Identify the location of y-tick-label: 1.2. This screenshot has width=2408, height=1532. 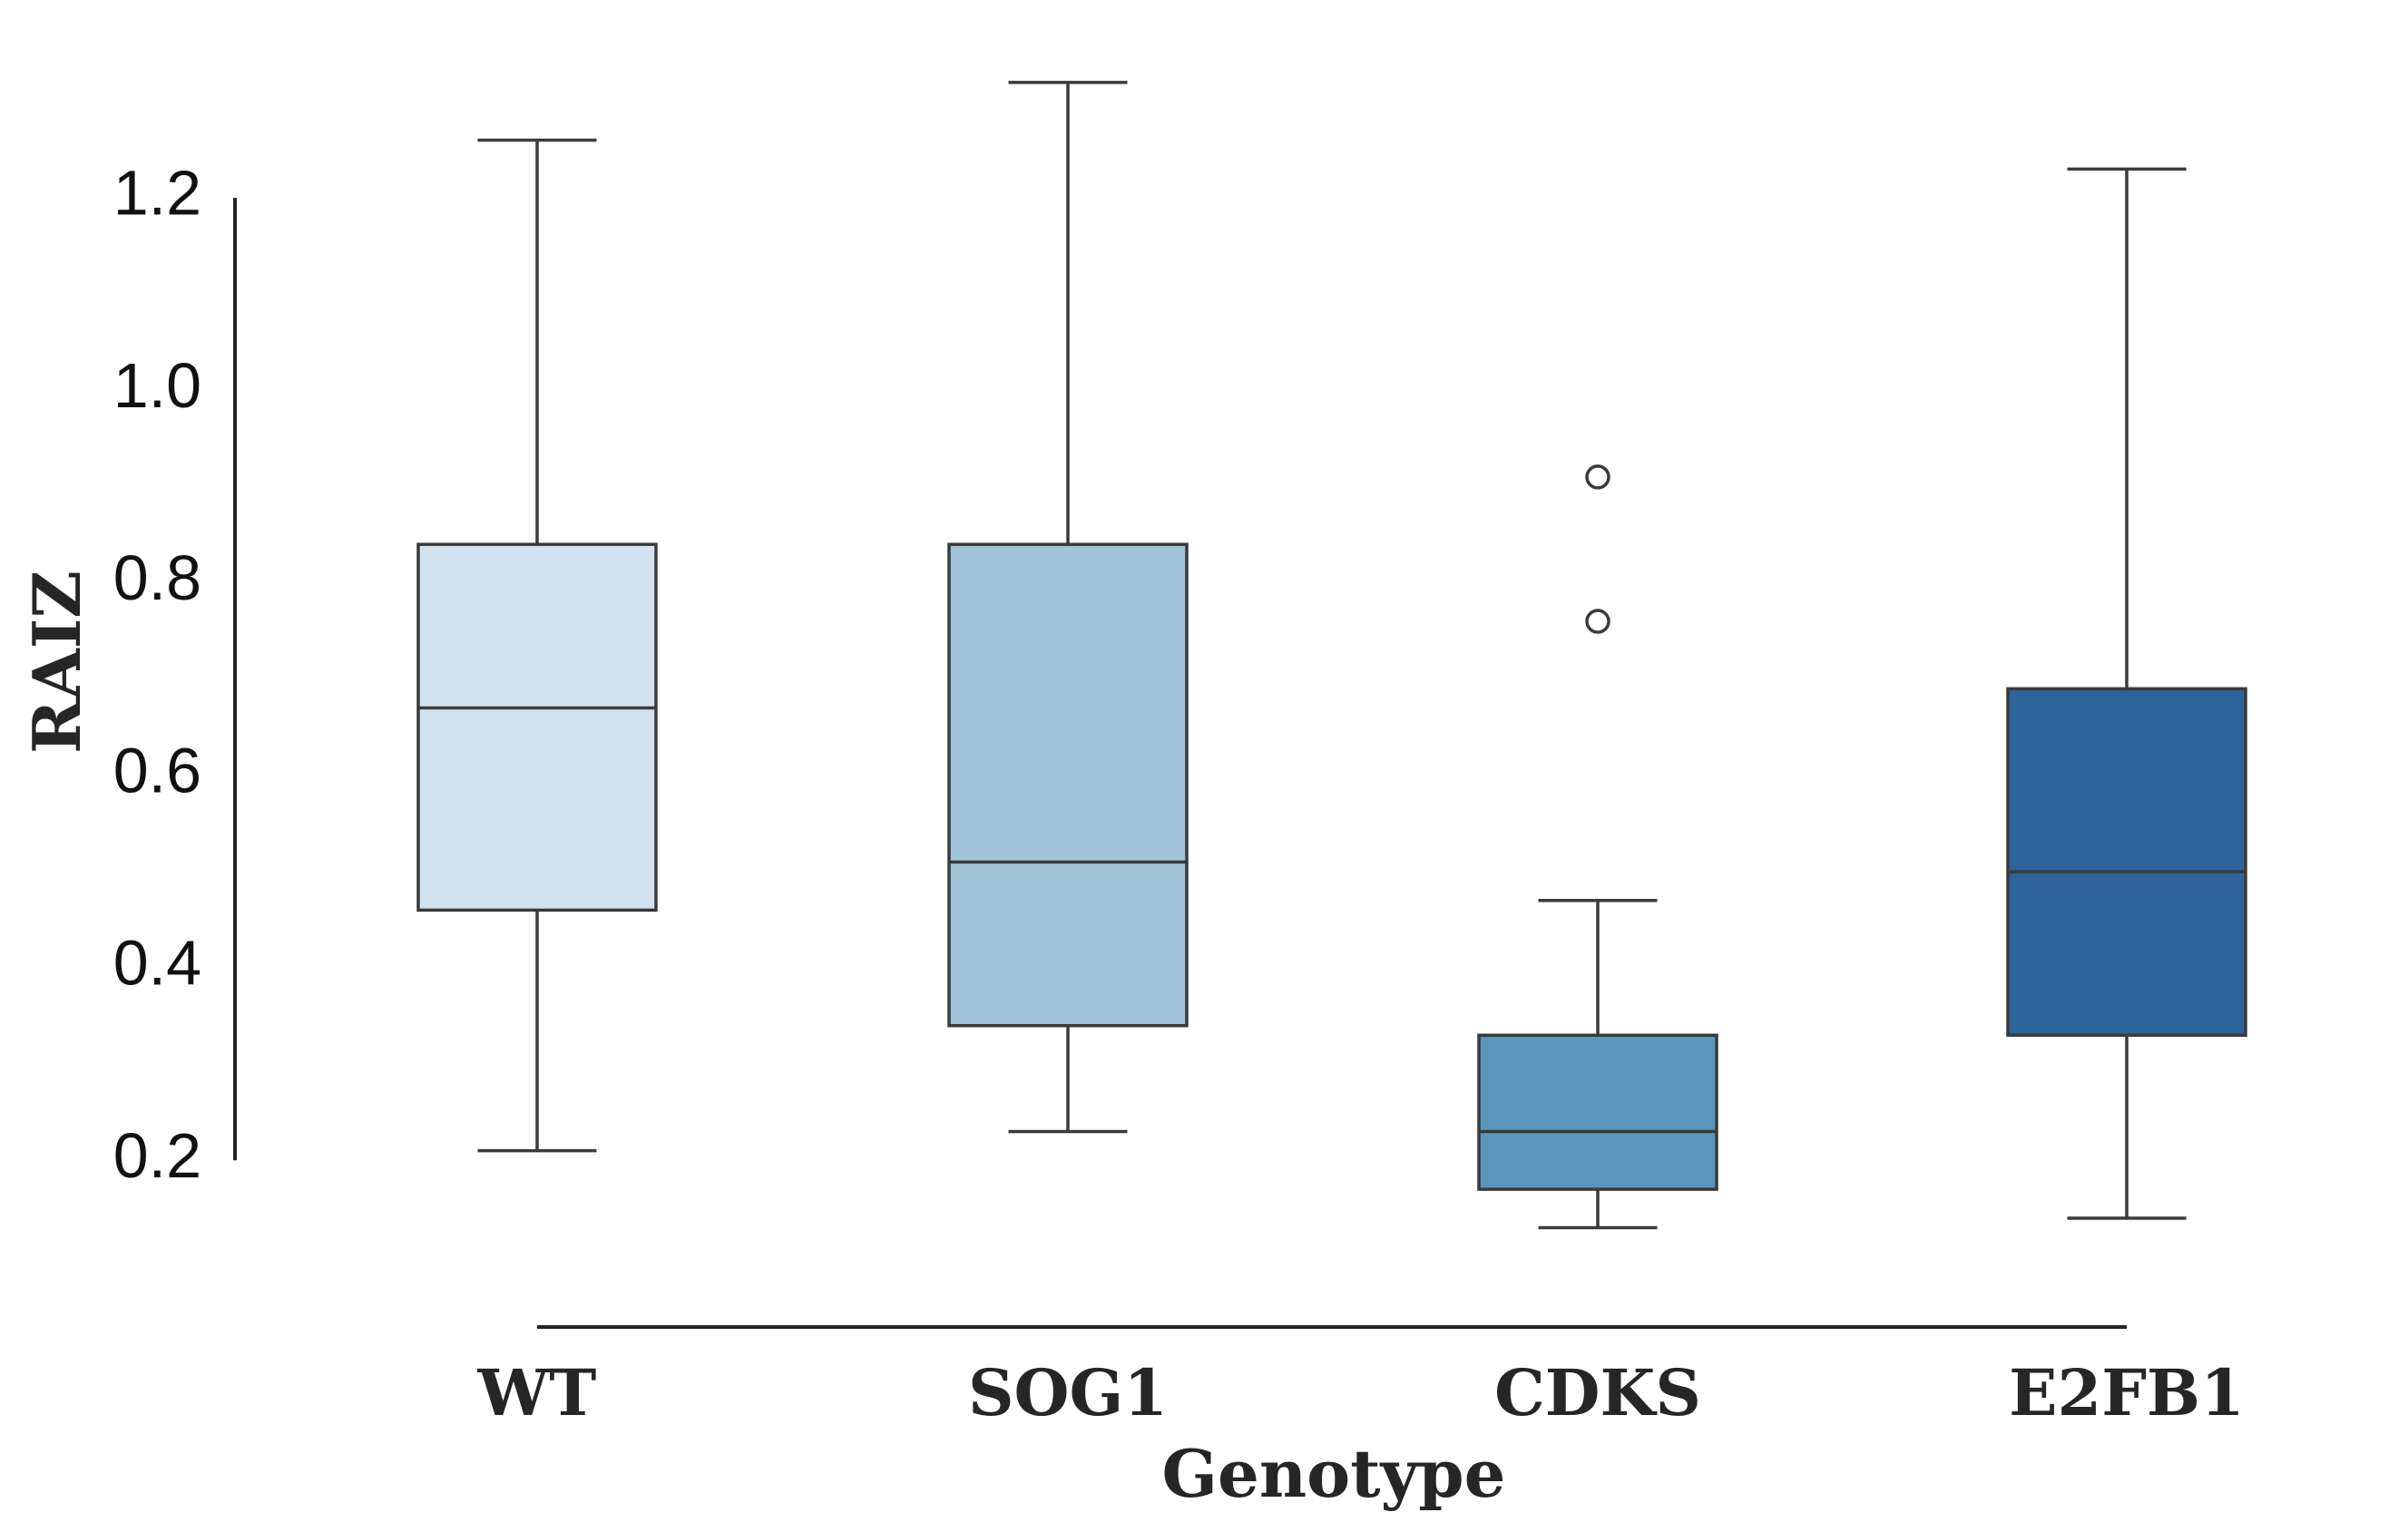
(157, 194).